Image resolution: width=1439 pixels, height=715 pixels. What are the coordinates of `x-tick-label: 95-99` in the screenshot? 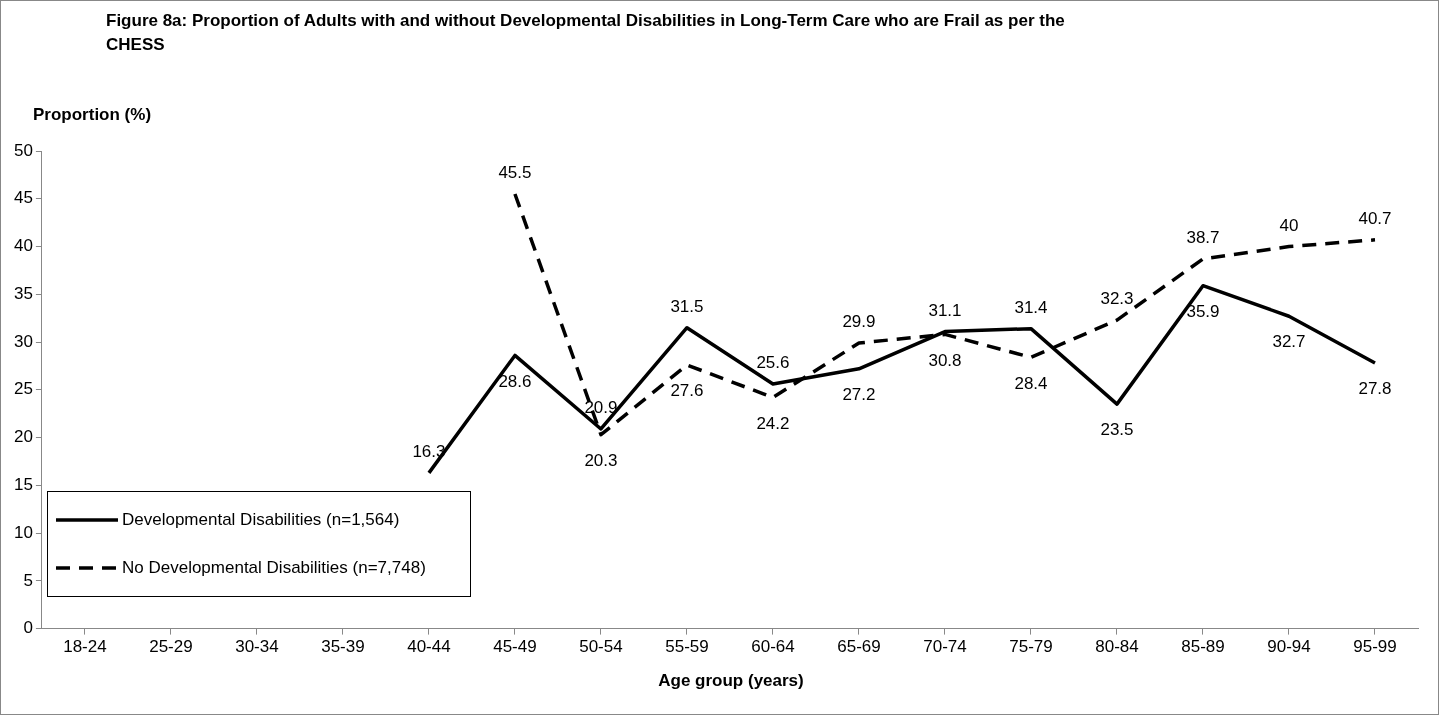 It's located at (1375, 647).